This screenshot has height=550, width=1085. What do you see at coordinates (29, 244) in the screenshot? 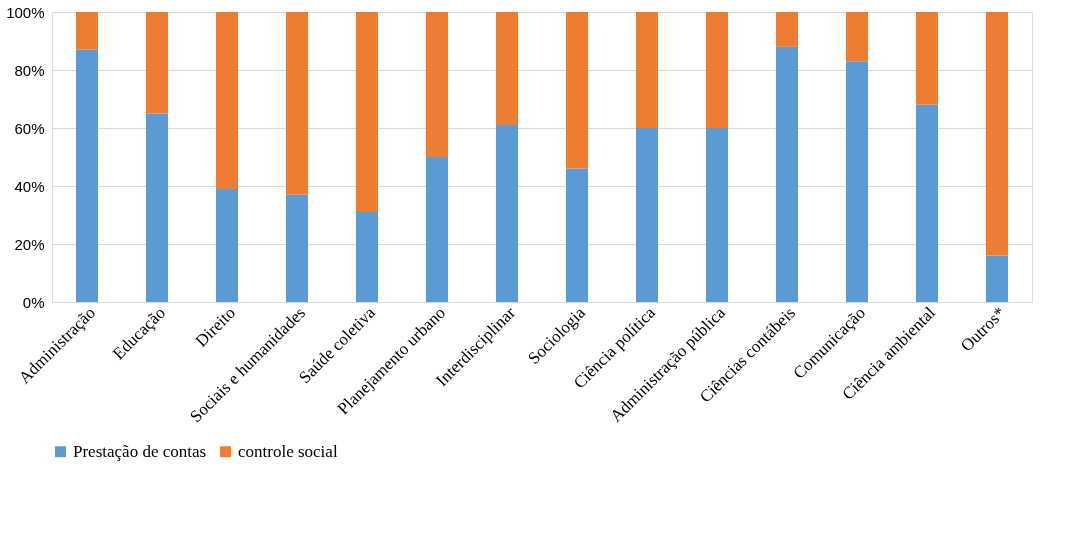
I see `y-tick-label: 20%` at bounding box center [29, 244].